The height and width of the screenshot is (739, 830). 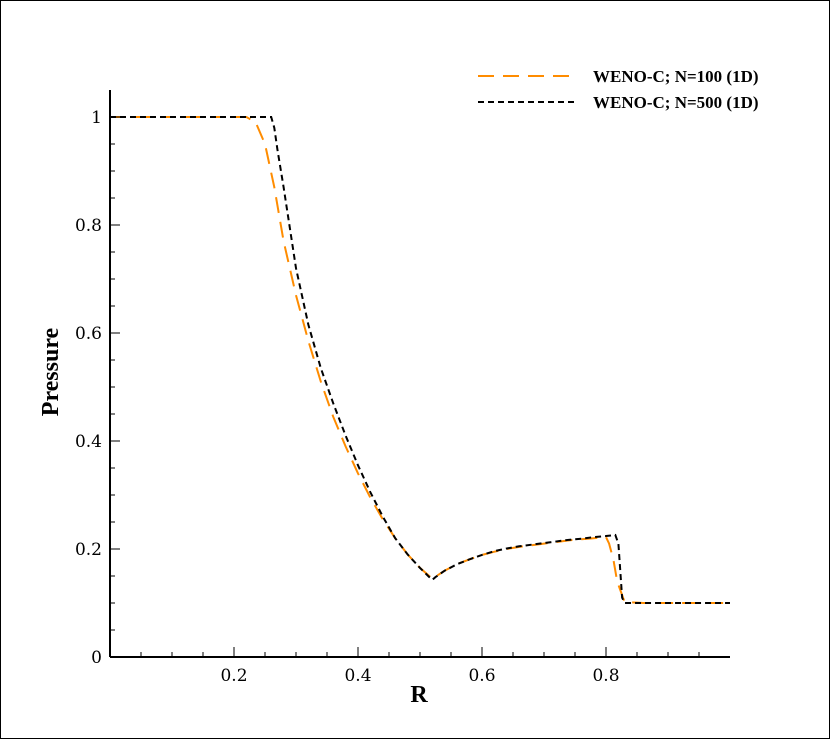 I want to click on x-tick-label: 0.6, so click(x=481, y=676).